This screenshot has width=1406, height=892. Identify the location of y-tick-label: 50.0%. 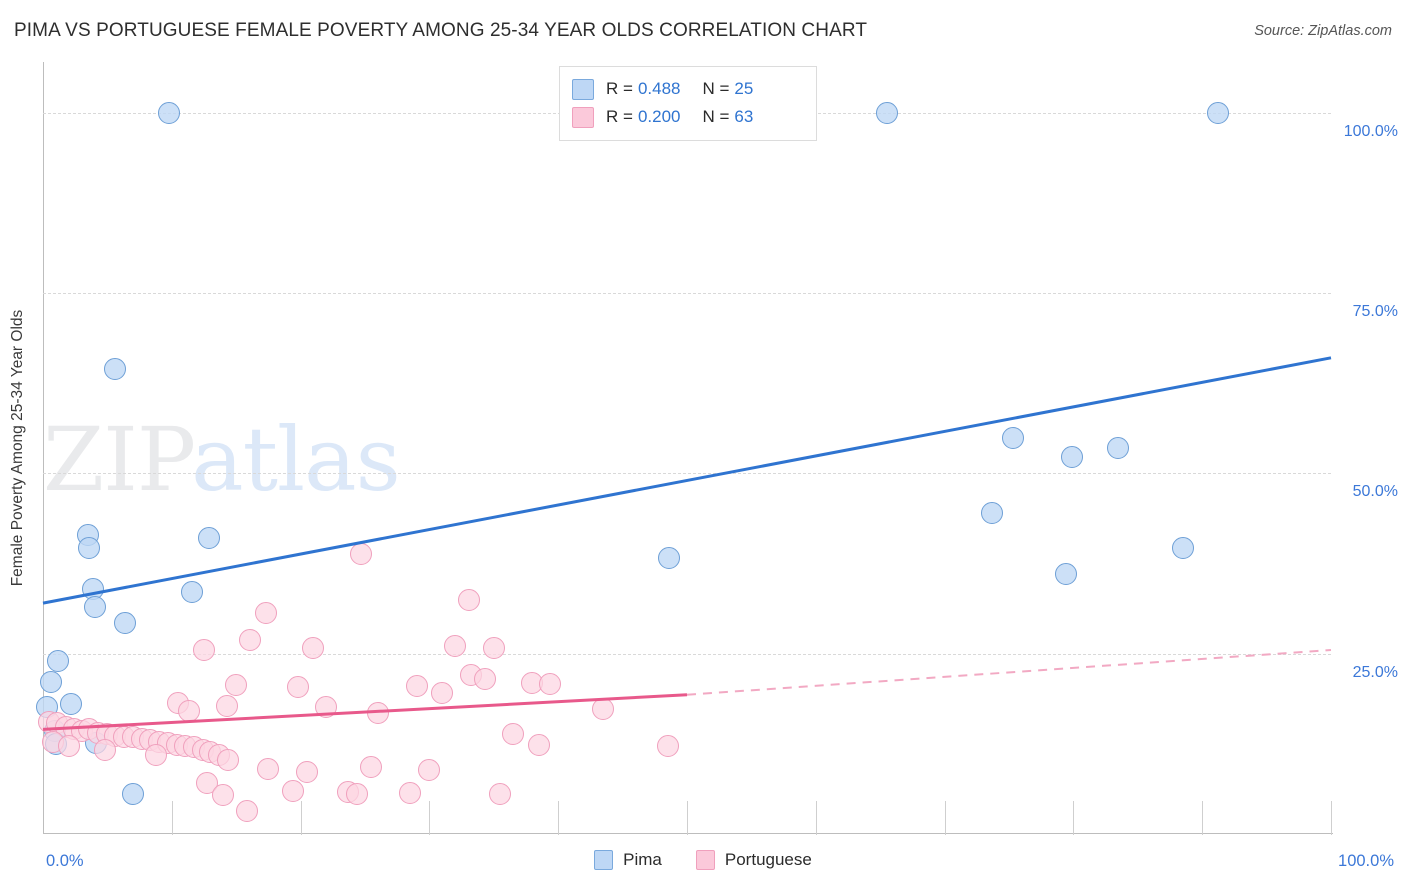
(1375, 492).